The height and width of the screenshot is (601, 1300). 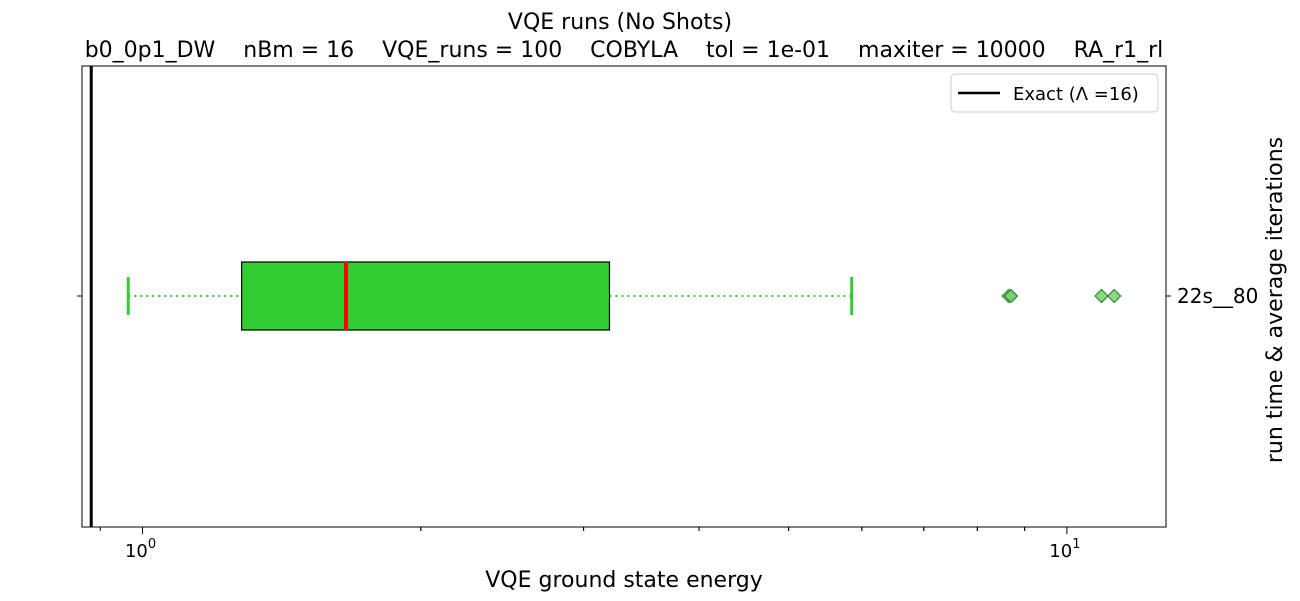 What do you see at coordinates (620, 22) in the screenshot?
I see `chart-title: VQE runs (No Shots)` at bounding box center [620, 22].